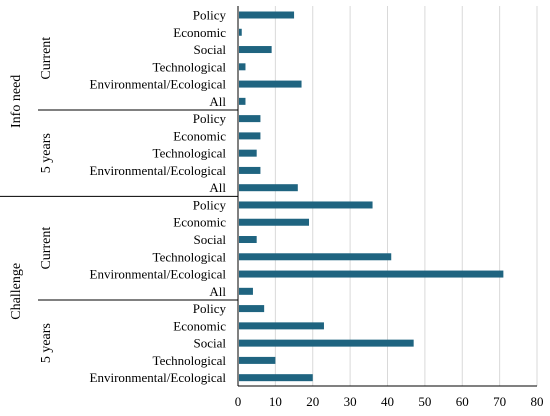 The height and width of the screenshot is (416, 550). I want to click on x-tick-label: 30, so click(350, 401).